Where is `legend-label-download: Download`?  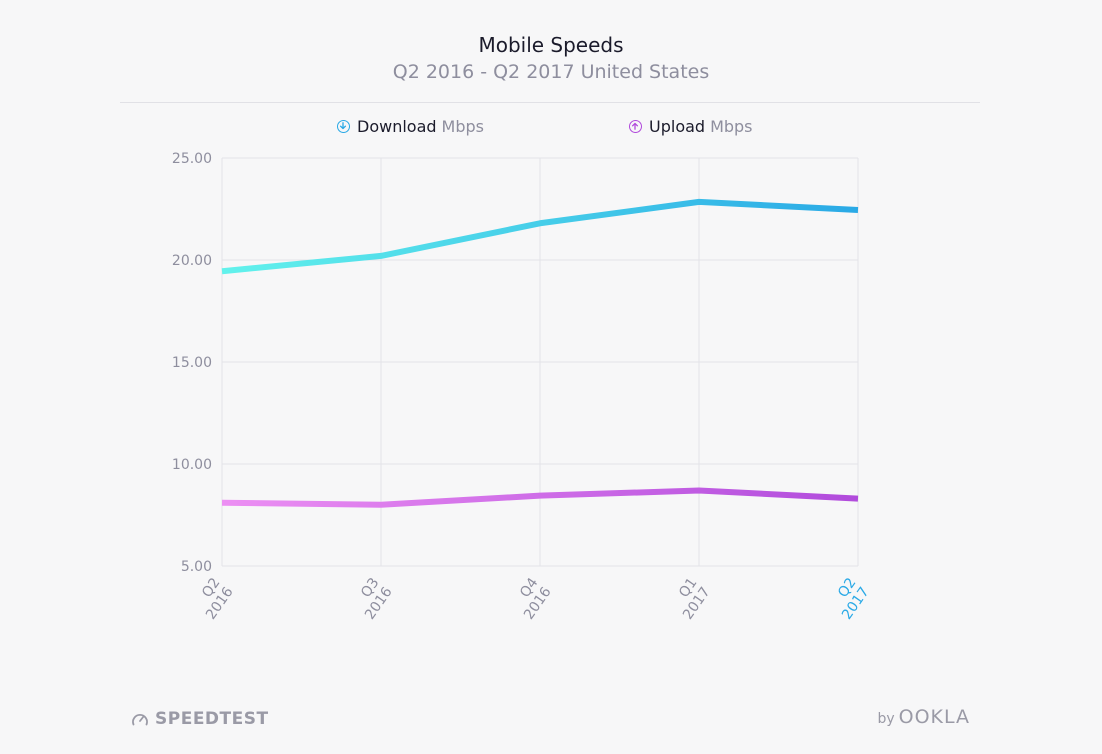 legend-label-download: Download is located at coordinates (397, 126).